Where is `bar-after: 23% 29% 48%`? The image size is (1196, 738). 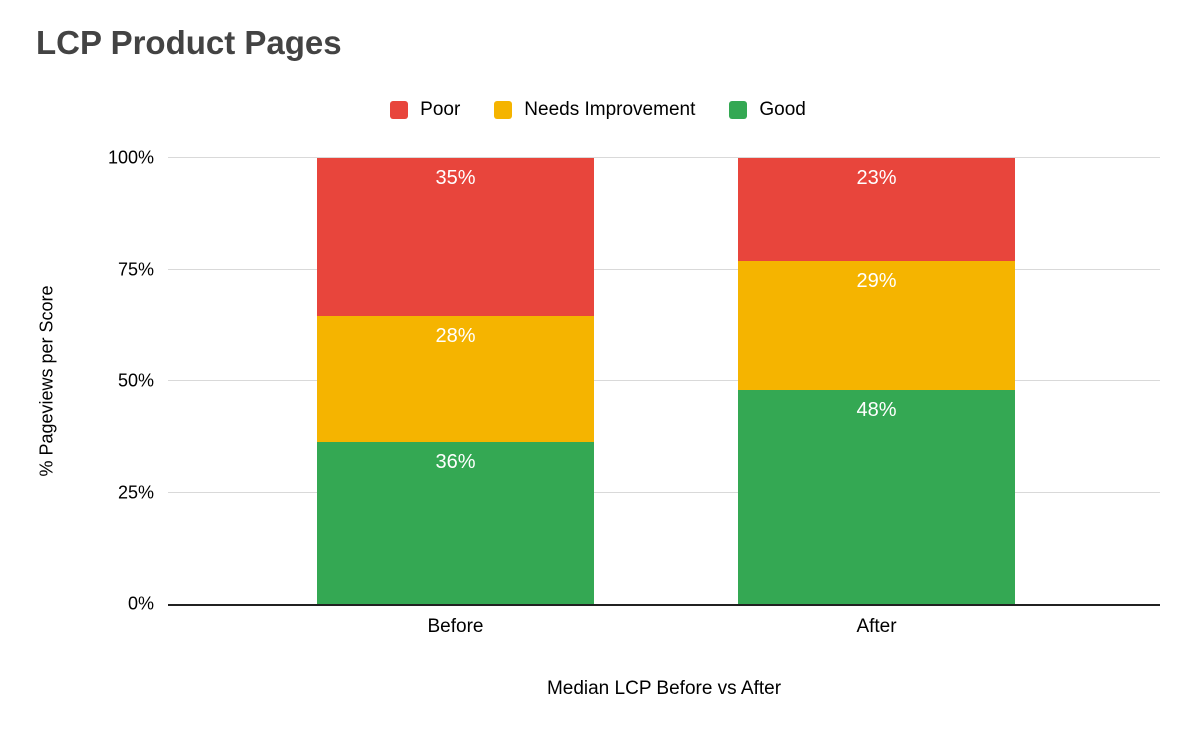 bar-after: 23% 29% 48% is located at coordinates (876, 381).